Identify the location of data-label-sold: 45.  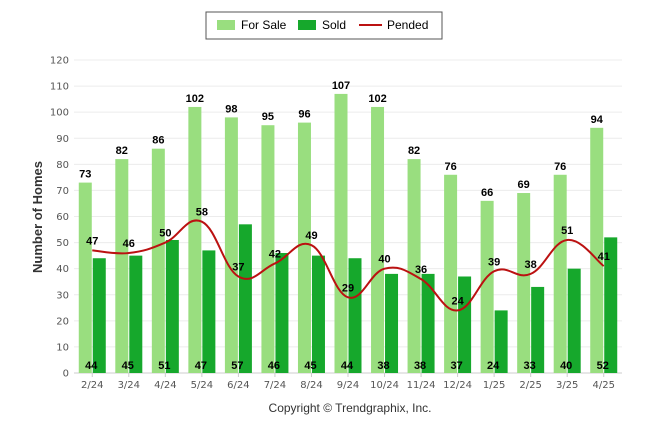
(128, 366).